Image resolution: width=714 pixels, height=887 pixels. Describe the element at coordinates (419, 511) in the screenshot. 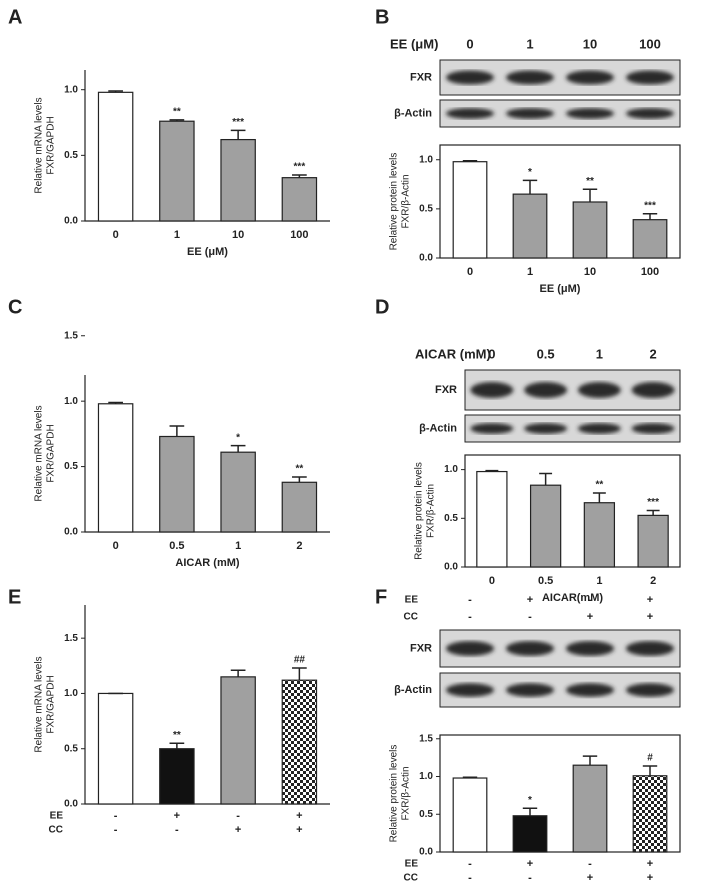

I see `y-axis-label: Relative protein levels` at that location.